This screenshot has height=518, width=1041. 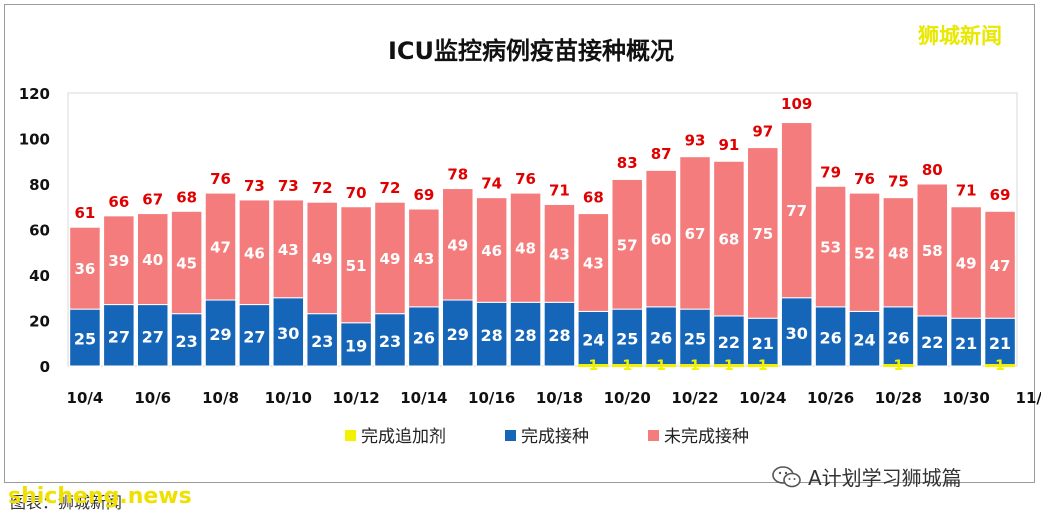 What do you see at coordinates (695, 234) in the screenshot?
I see `label-uncompleted: 67` at bounding box center [695, 234].